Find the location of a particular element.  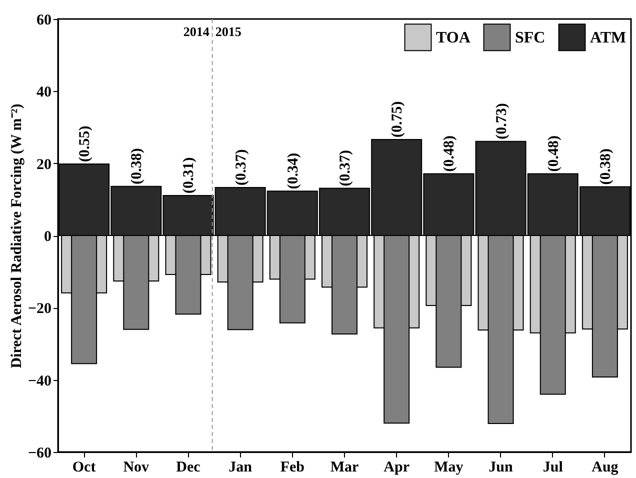

annotation: 2014 is located at coordinates (196, 32).